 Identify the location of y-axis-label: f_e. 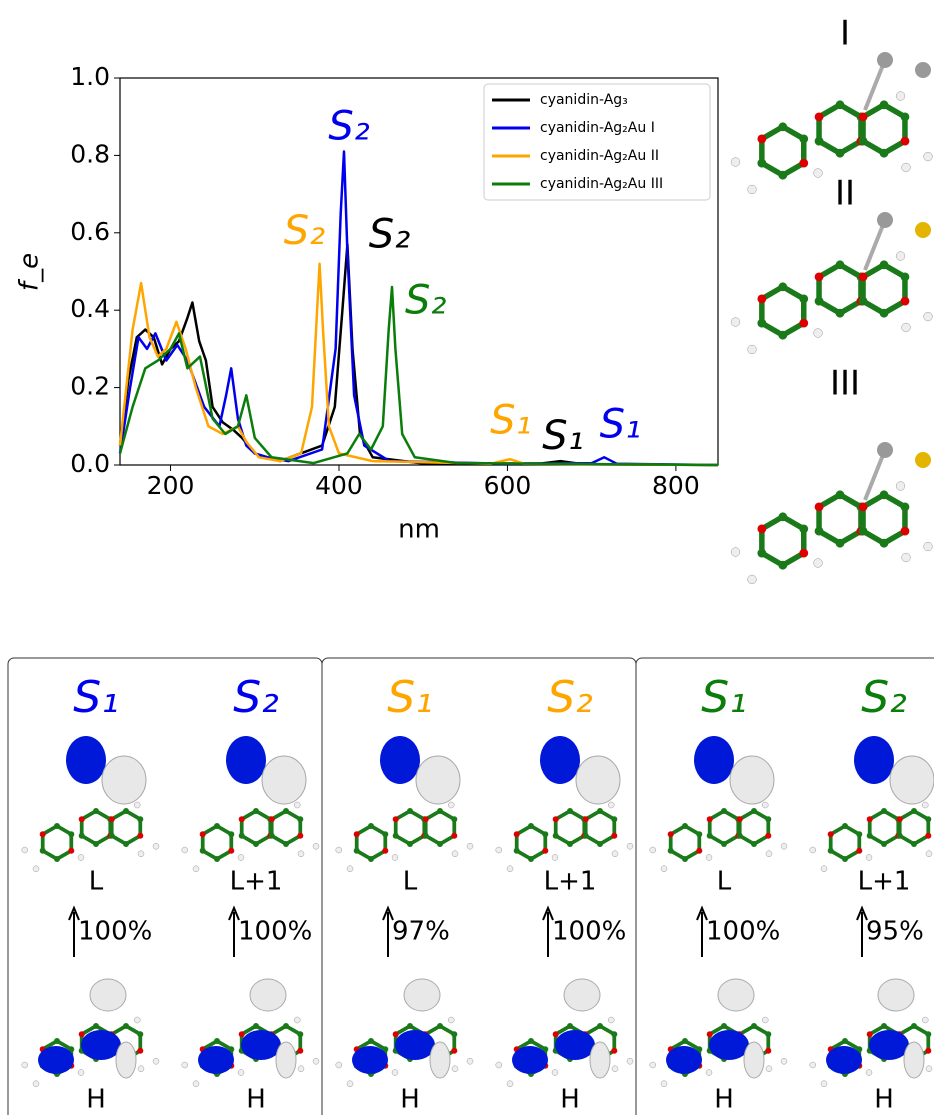
(30, 272).